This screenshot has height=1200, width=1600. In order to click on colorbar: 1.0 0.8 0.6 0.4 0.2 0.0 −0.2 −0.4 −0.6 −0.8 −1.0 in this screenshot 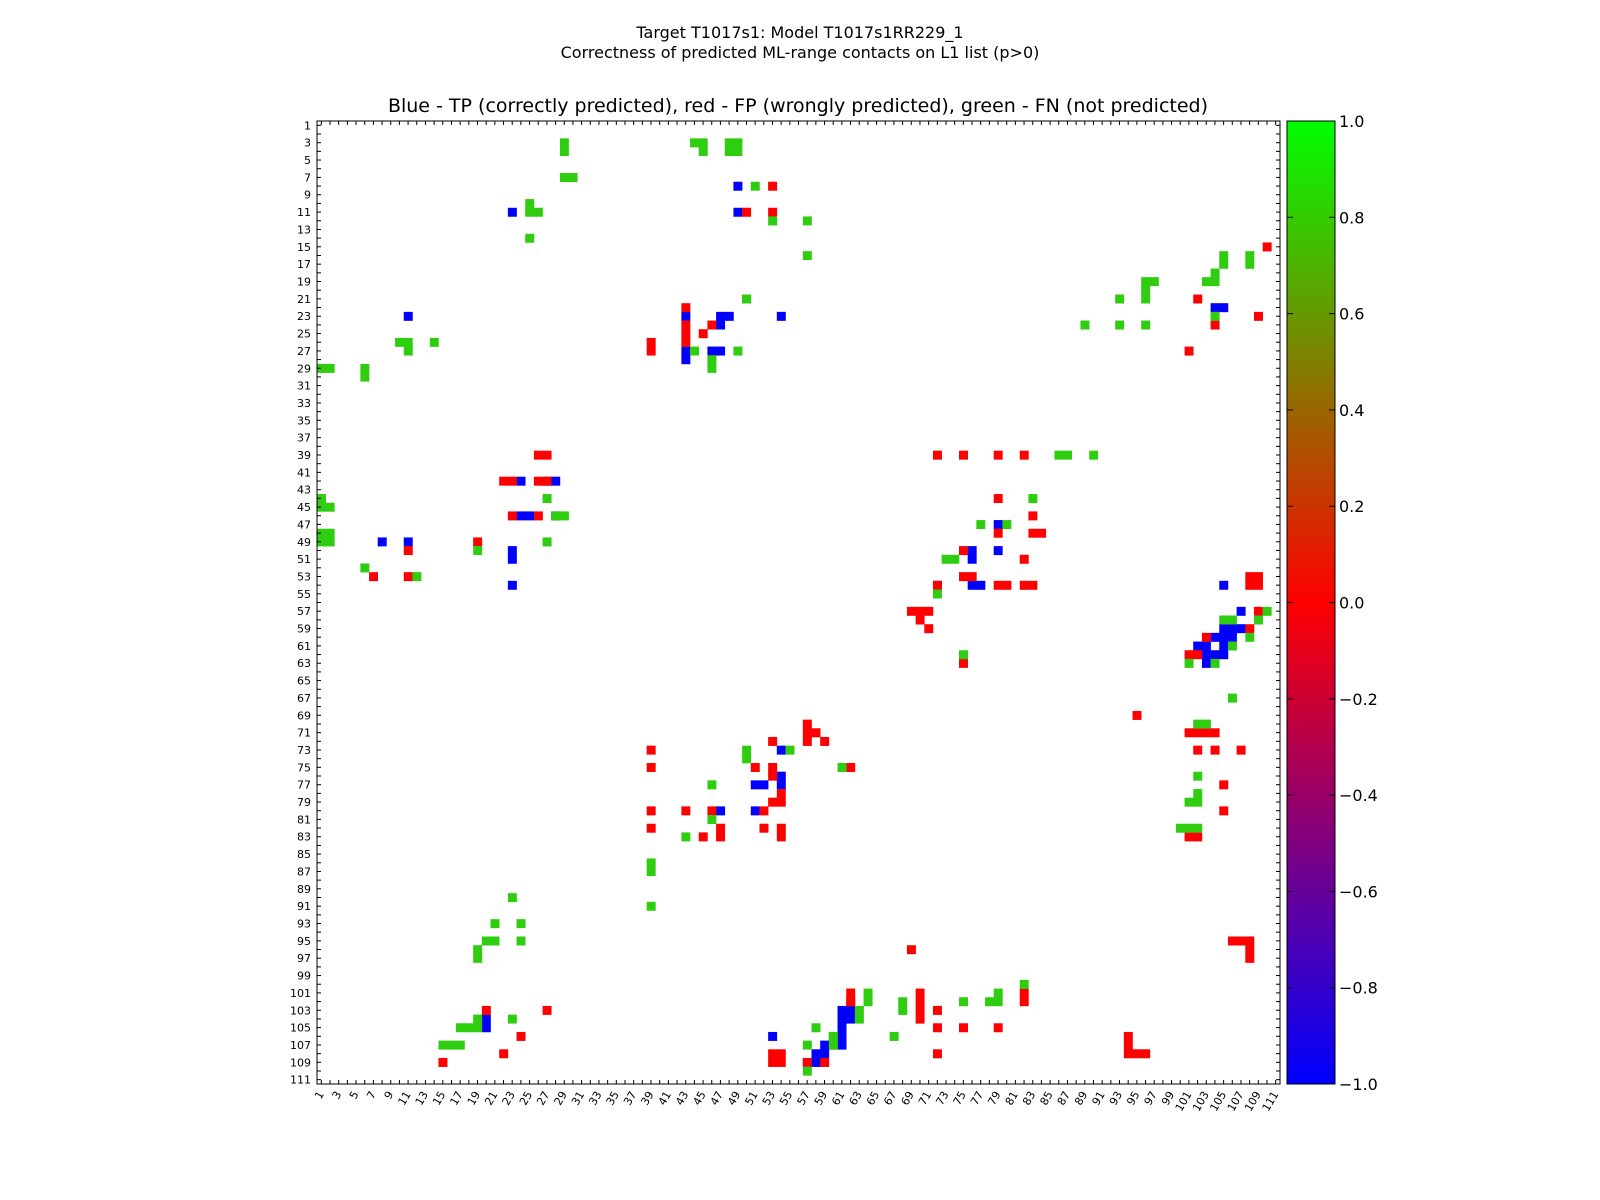, I will do `click(1332, 603)`.